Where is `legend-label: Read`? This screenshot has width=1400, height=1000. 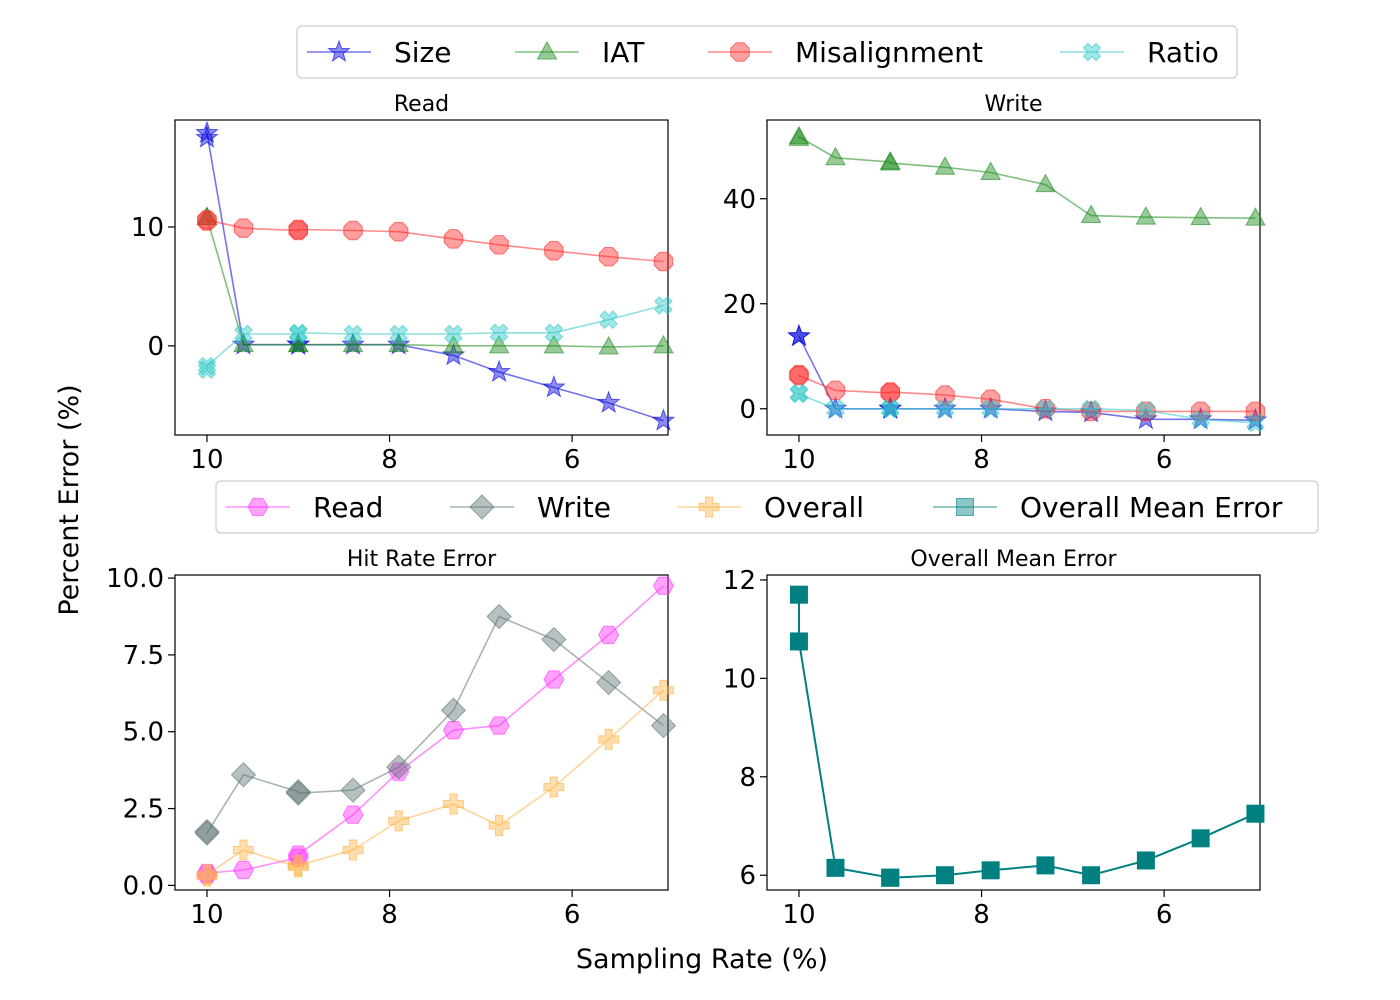
legend-label: Read is located at coordinates (348, 507).